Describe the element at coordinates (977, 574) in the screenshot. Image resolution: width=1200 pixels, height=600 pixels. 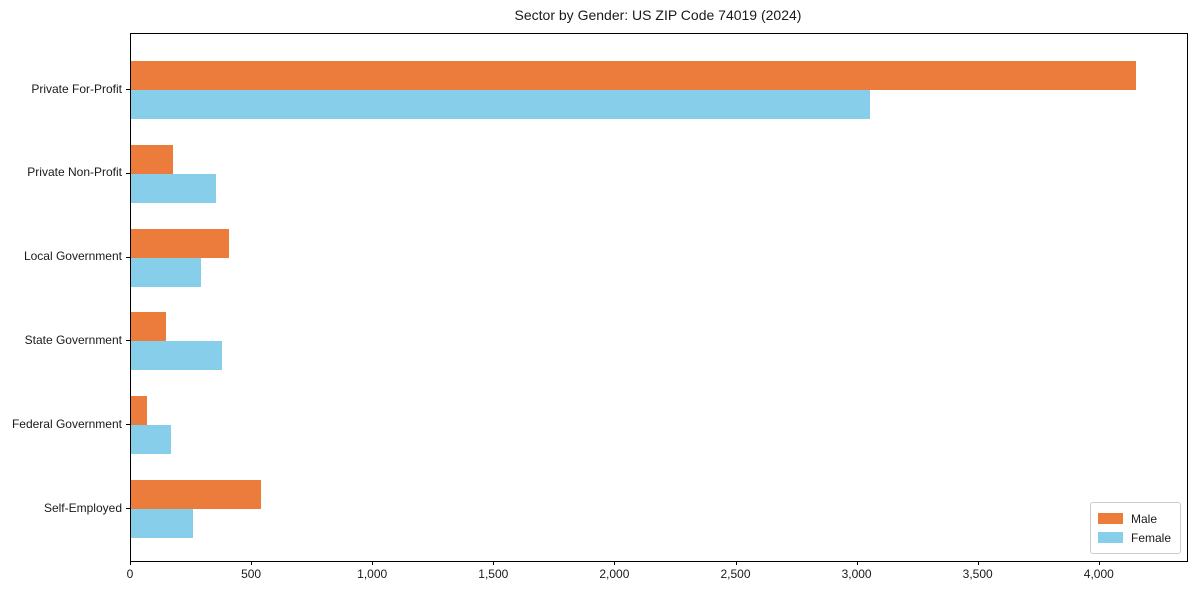
I see `x-tick-label: 3,500` at that location.